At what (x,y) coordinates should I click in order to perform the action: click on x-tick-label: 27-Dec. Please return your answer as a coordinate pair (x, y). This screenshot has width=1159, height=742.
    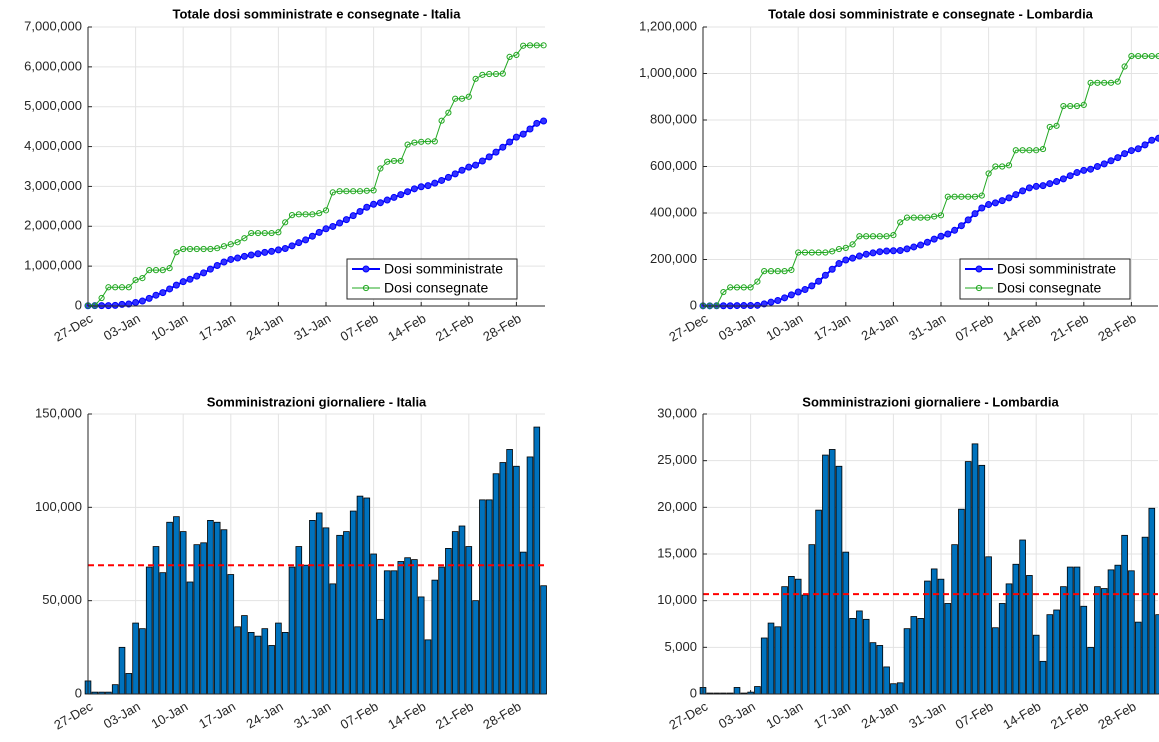
    Looking at the image, I should click on (73, 715).